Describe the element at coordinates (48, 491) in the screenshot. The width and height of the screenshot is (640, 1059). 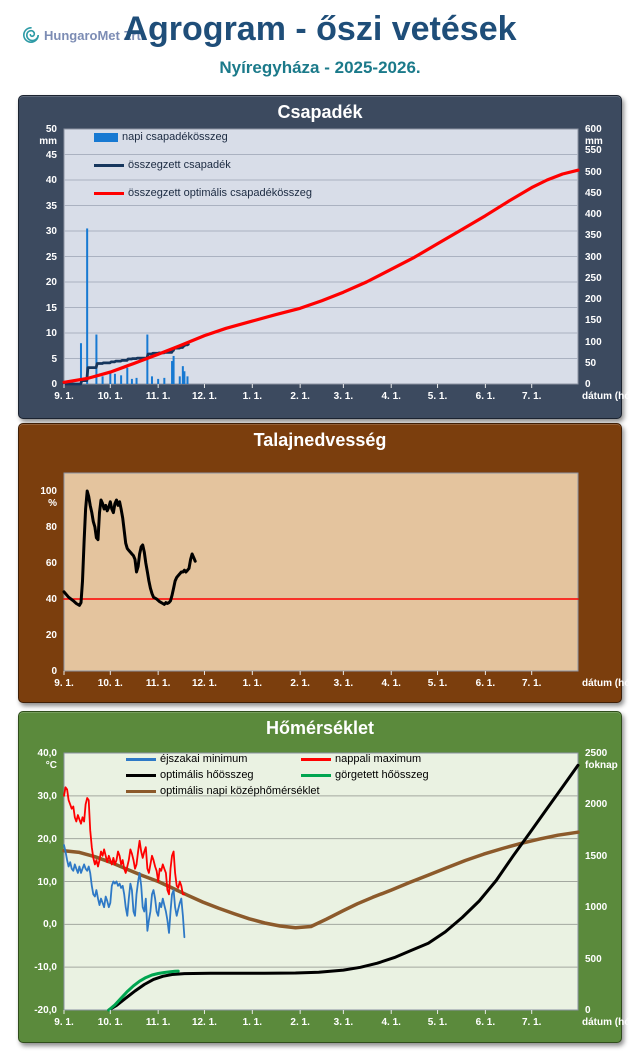
I see `y-axis-left-tick: 100` at that location.